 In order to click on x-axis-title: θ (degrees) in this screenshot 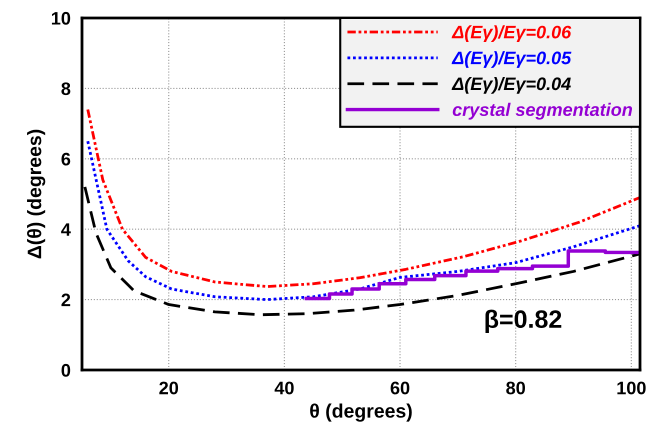, I will do `click(361, 413)`.